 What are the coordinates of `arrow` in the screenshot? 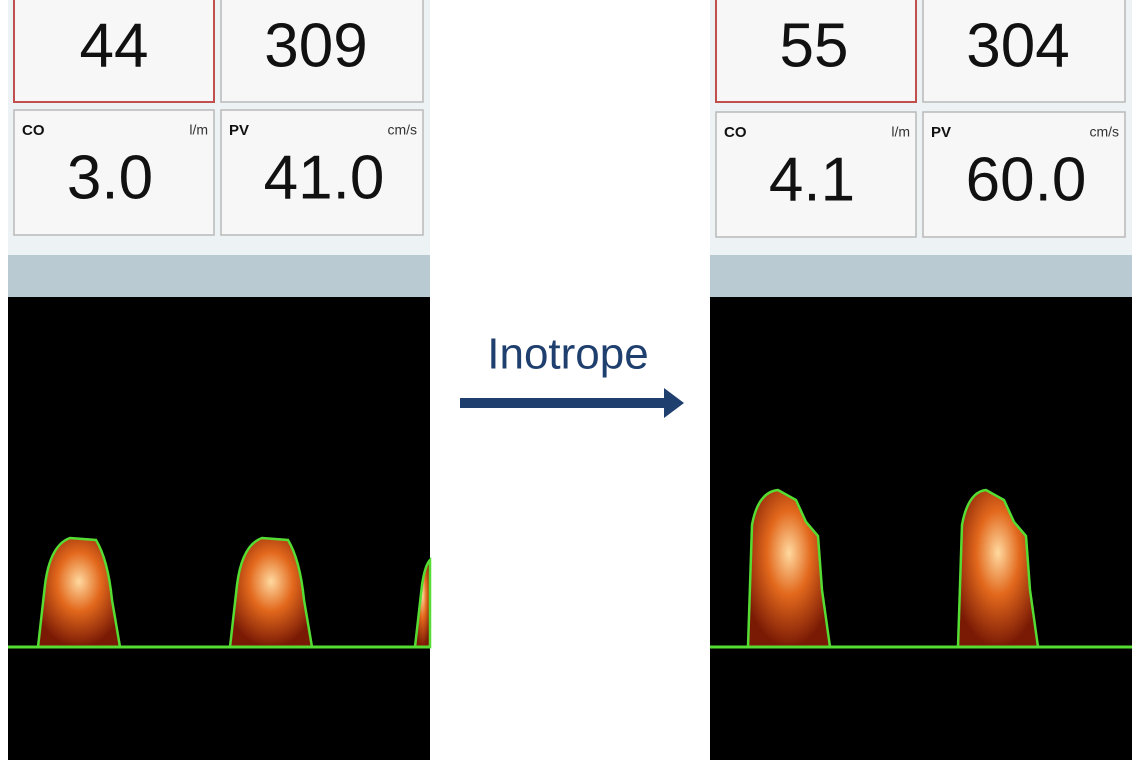 It's located at (572, 403).